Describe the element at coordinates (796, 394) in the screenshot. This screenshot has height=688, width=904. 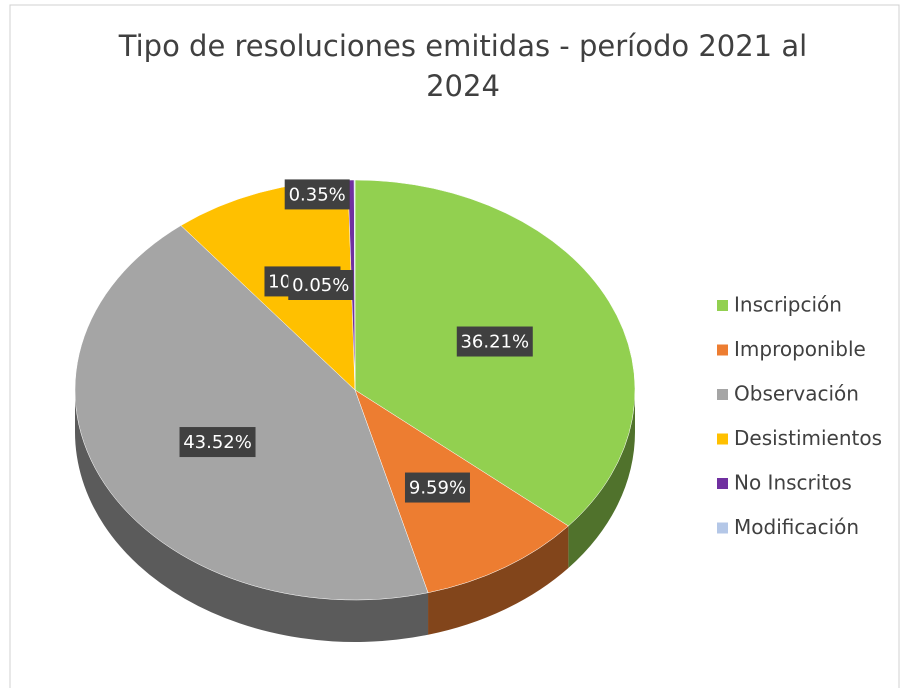
I see `legend-label: Observación` at that location.